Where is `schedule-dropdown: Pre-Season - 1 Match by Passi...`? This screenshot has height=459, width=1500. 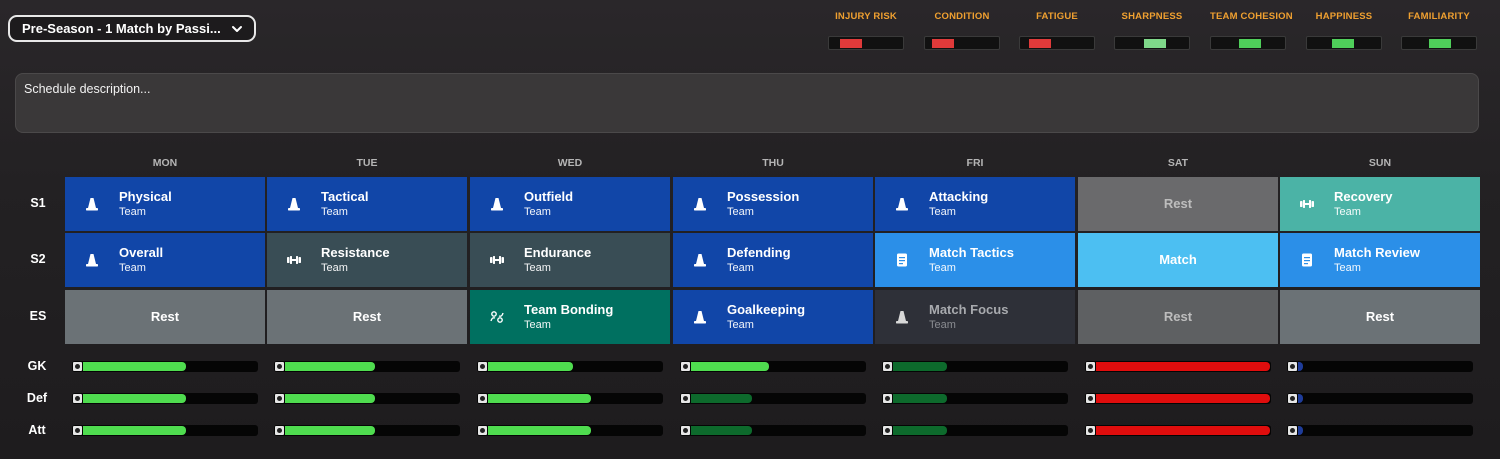
schedule-dropdown: Pre-Season - 1 Match by Passi... is located at coordinates (132, 28).